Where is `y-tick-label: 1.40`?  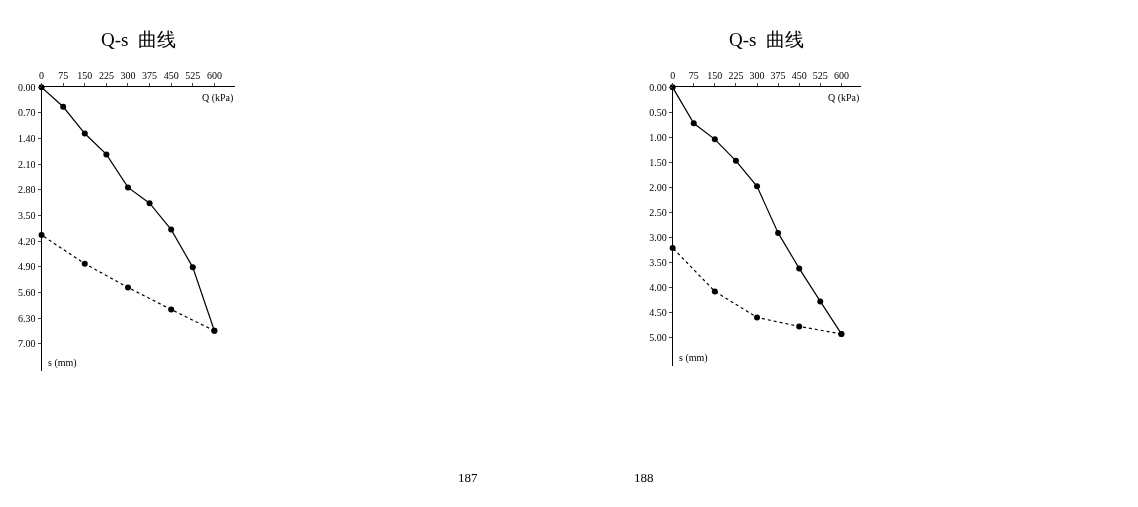 y-tick-label: 1.40 is located at coordinates (27, 139).